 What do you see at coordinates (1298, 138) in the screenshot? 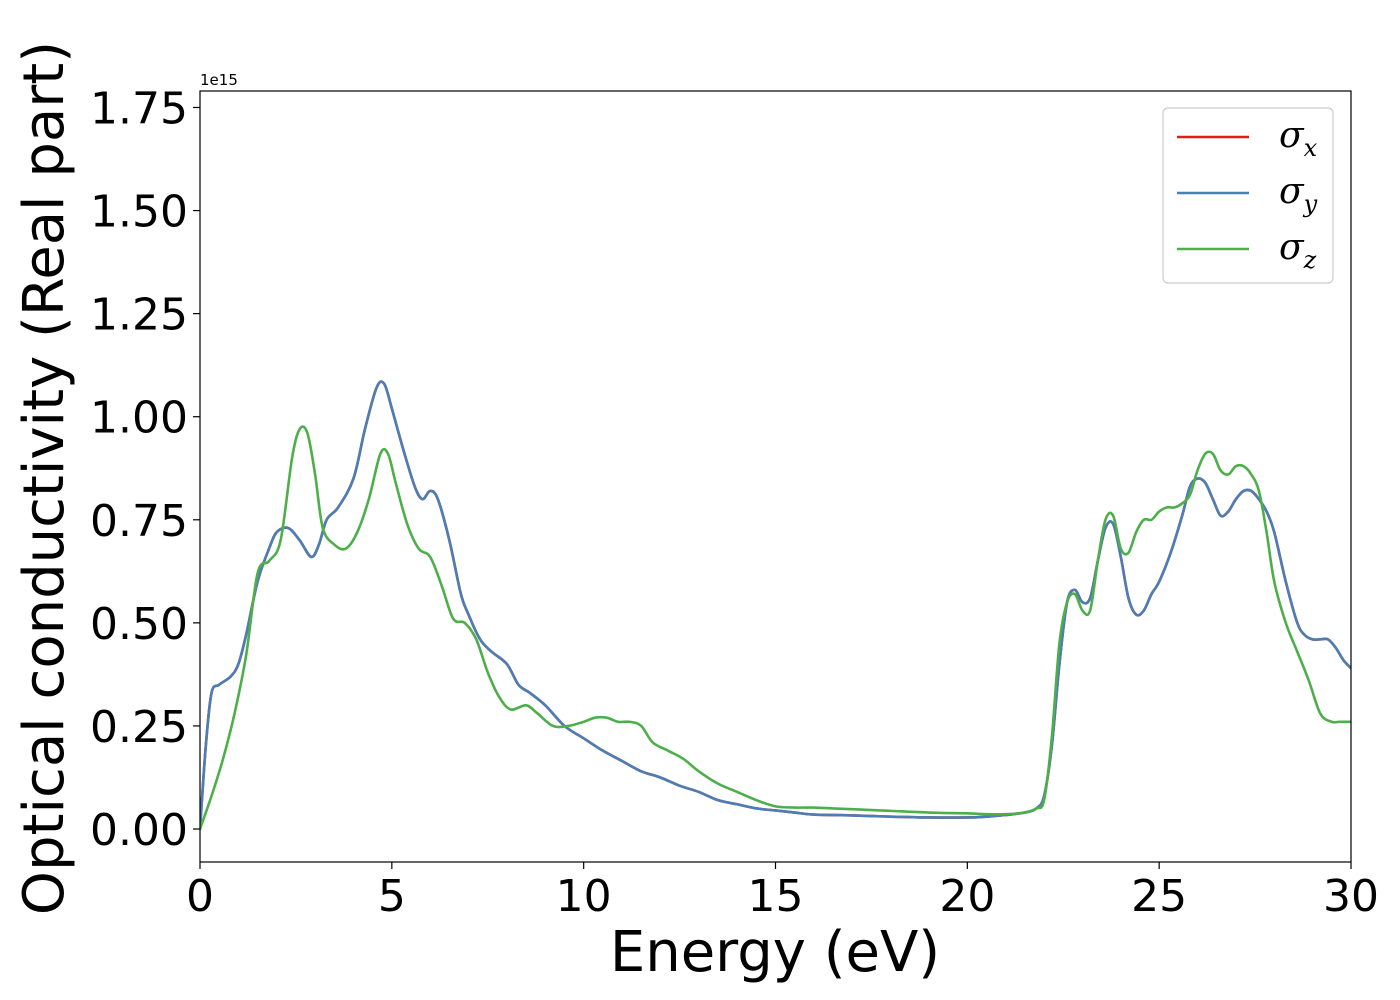
I see `legend-label-x: σx` at bounding box center [1298, 138].